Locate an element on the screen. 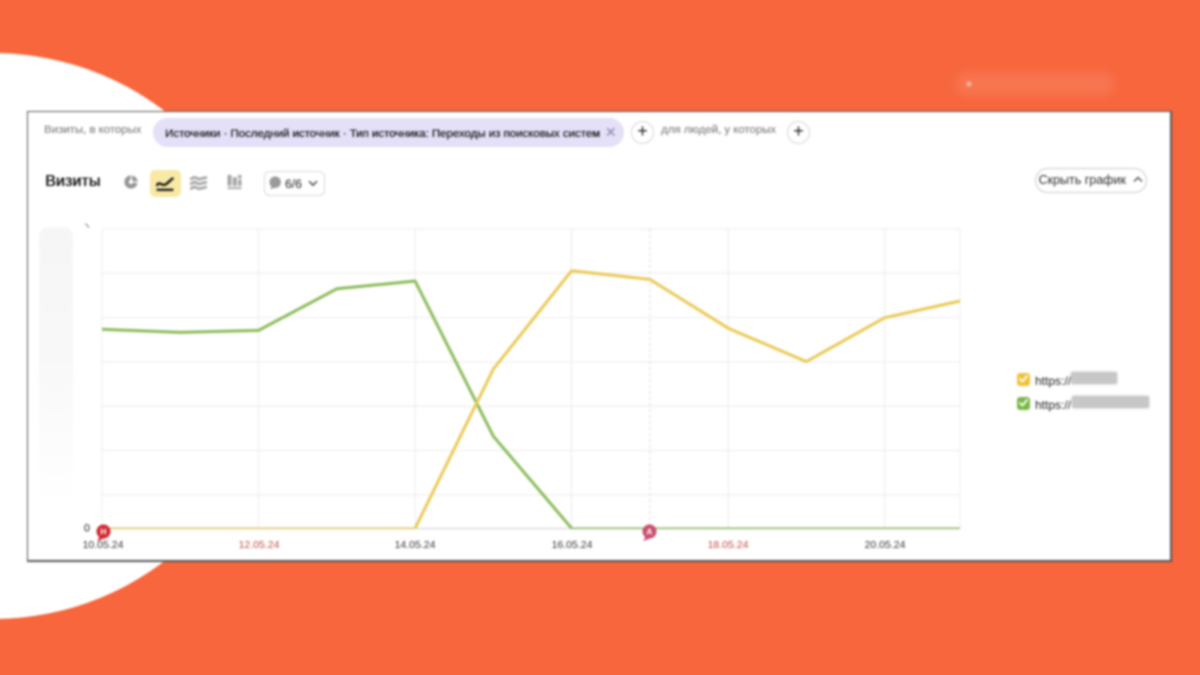 The image size is (1200, 675). svg-text: 14.05.24 is located at coordinates (415, 545).